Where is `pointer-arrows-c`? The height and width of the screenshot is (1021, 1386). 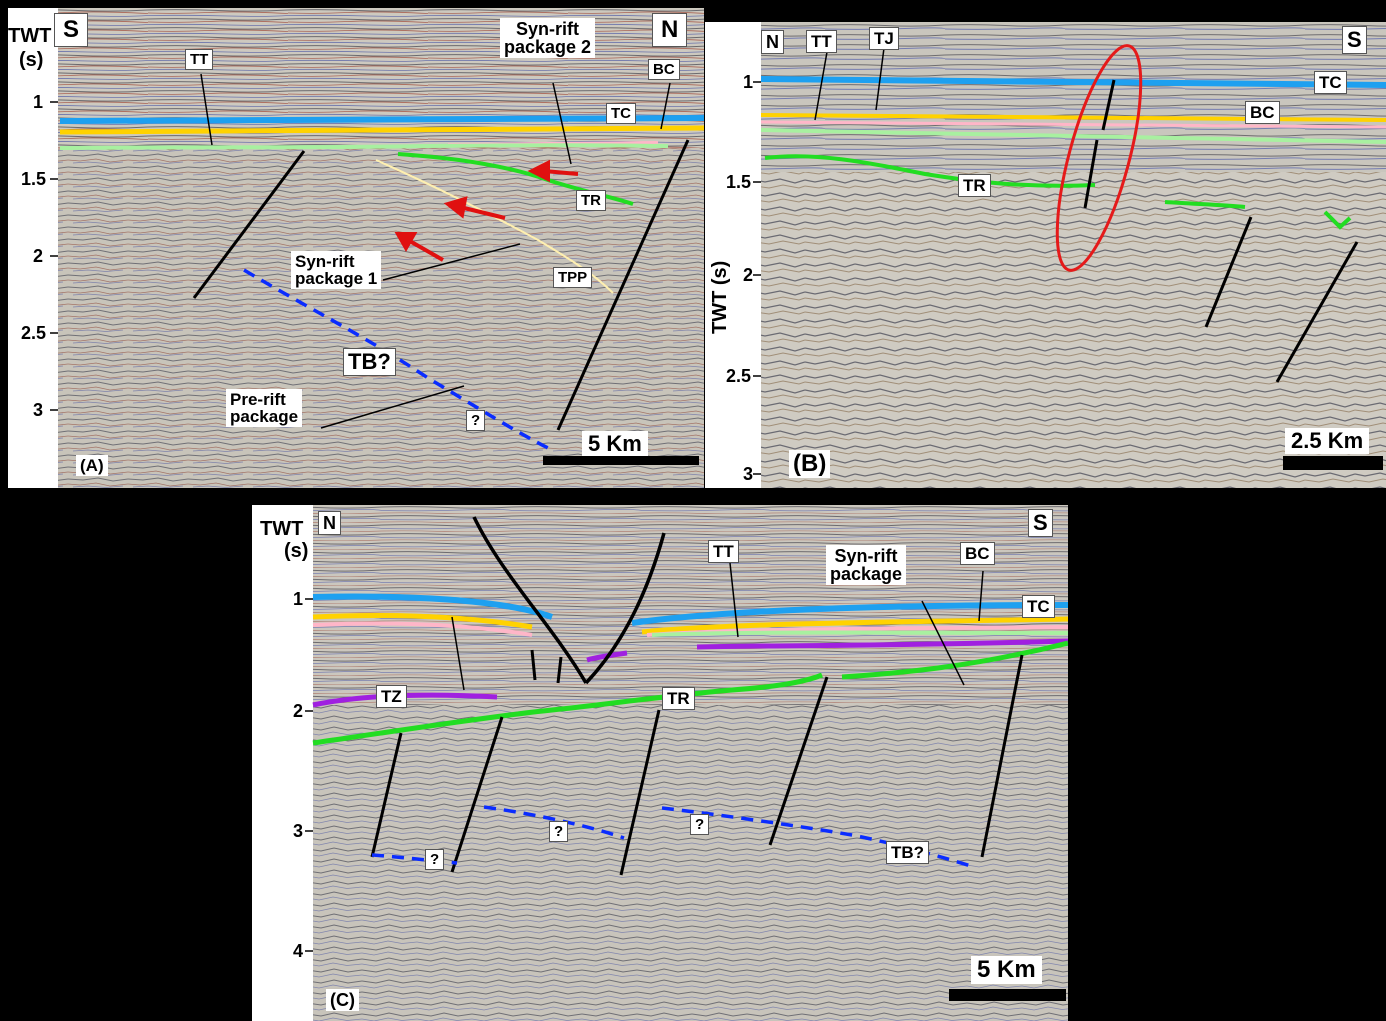
pointer-arrows-c is located at coordinates (717, 626).